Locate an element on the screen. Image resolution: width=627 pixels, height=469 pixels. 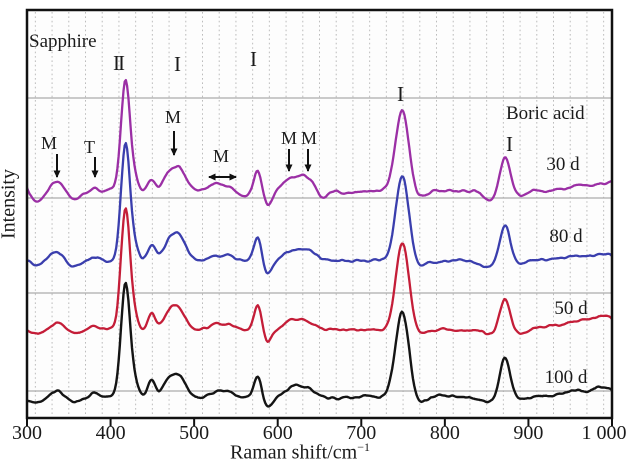
series-label-50-d: 50 d is located at coordinates (571, 308).